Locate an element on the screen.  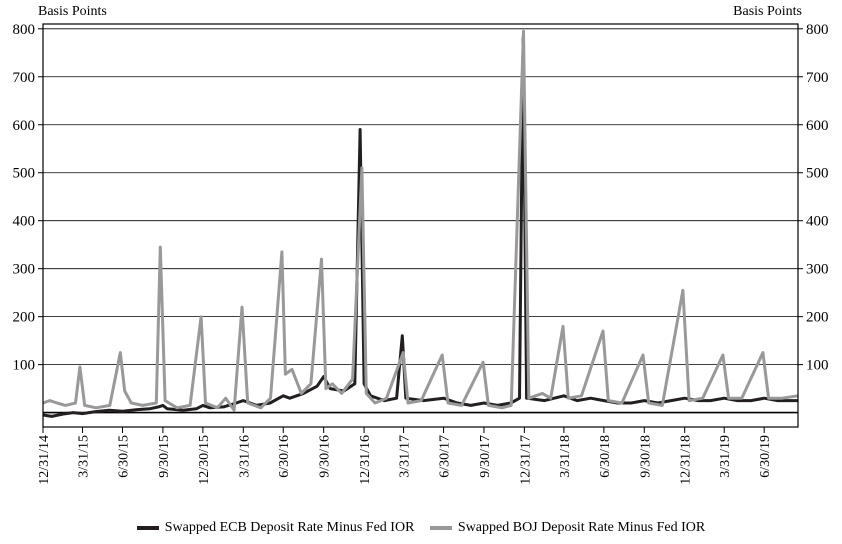
x-tick-label-10: 6/30/17 is located at coordinates (445, 456).